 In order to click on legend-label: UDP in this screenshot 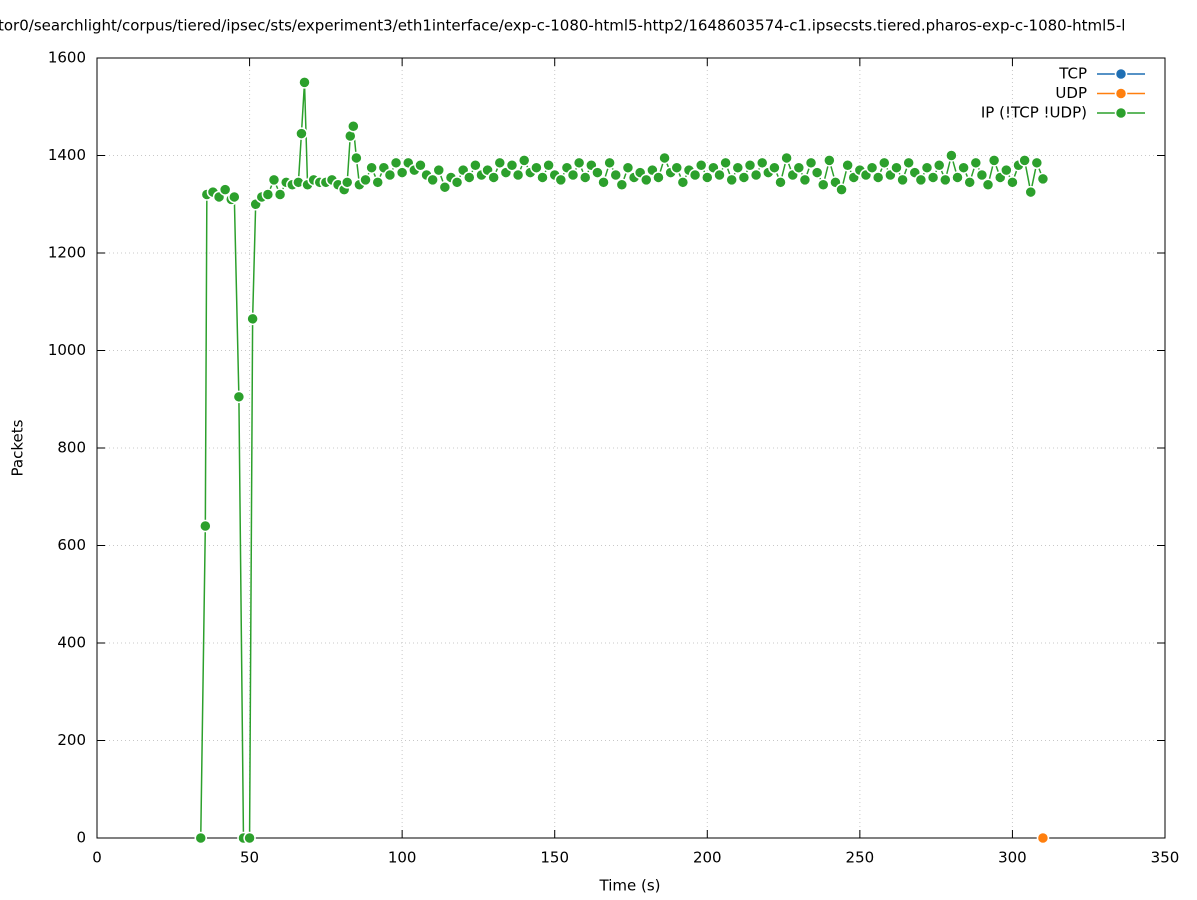, I will do `click(1071, 93)`.